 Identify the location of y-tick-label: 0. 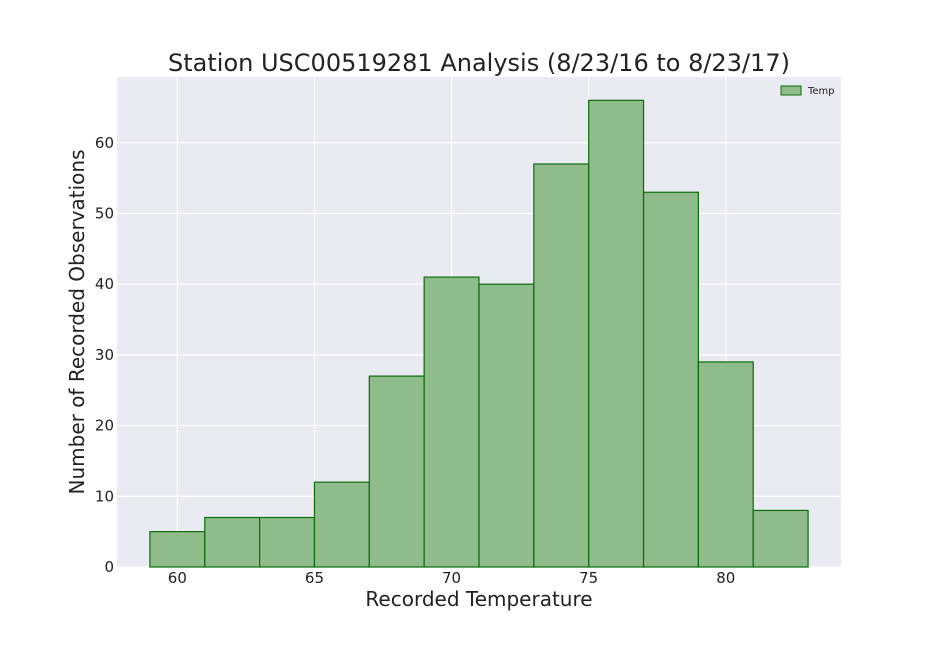
(109, 567).